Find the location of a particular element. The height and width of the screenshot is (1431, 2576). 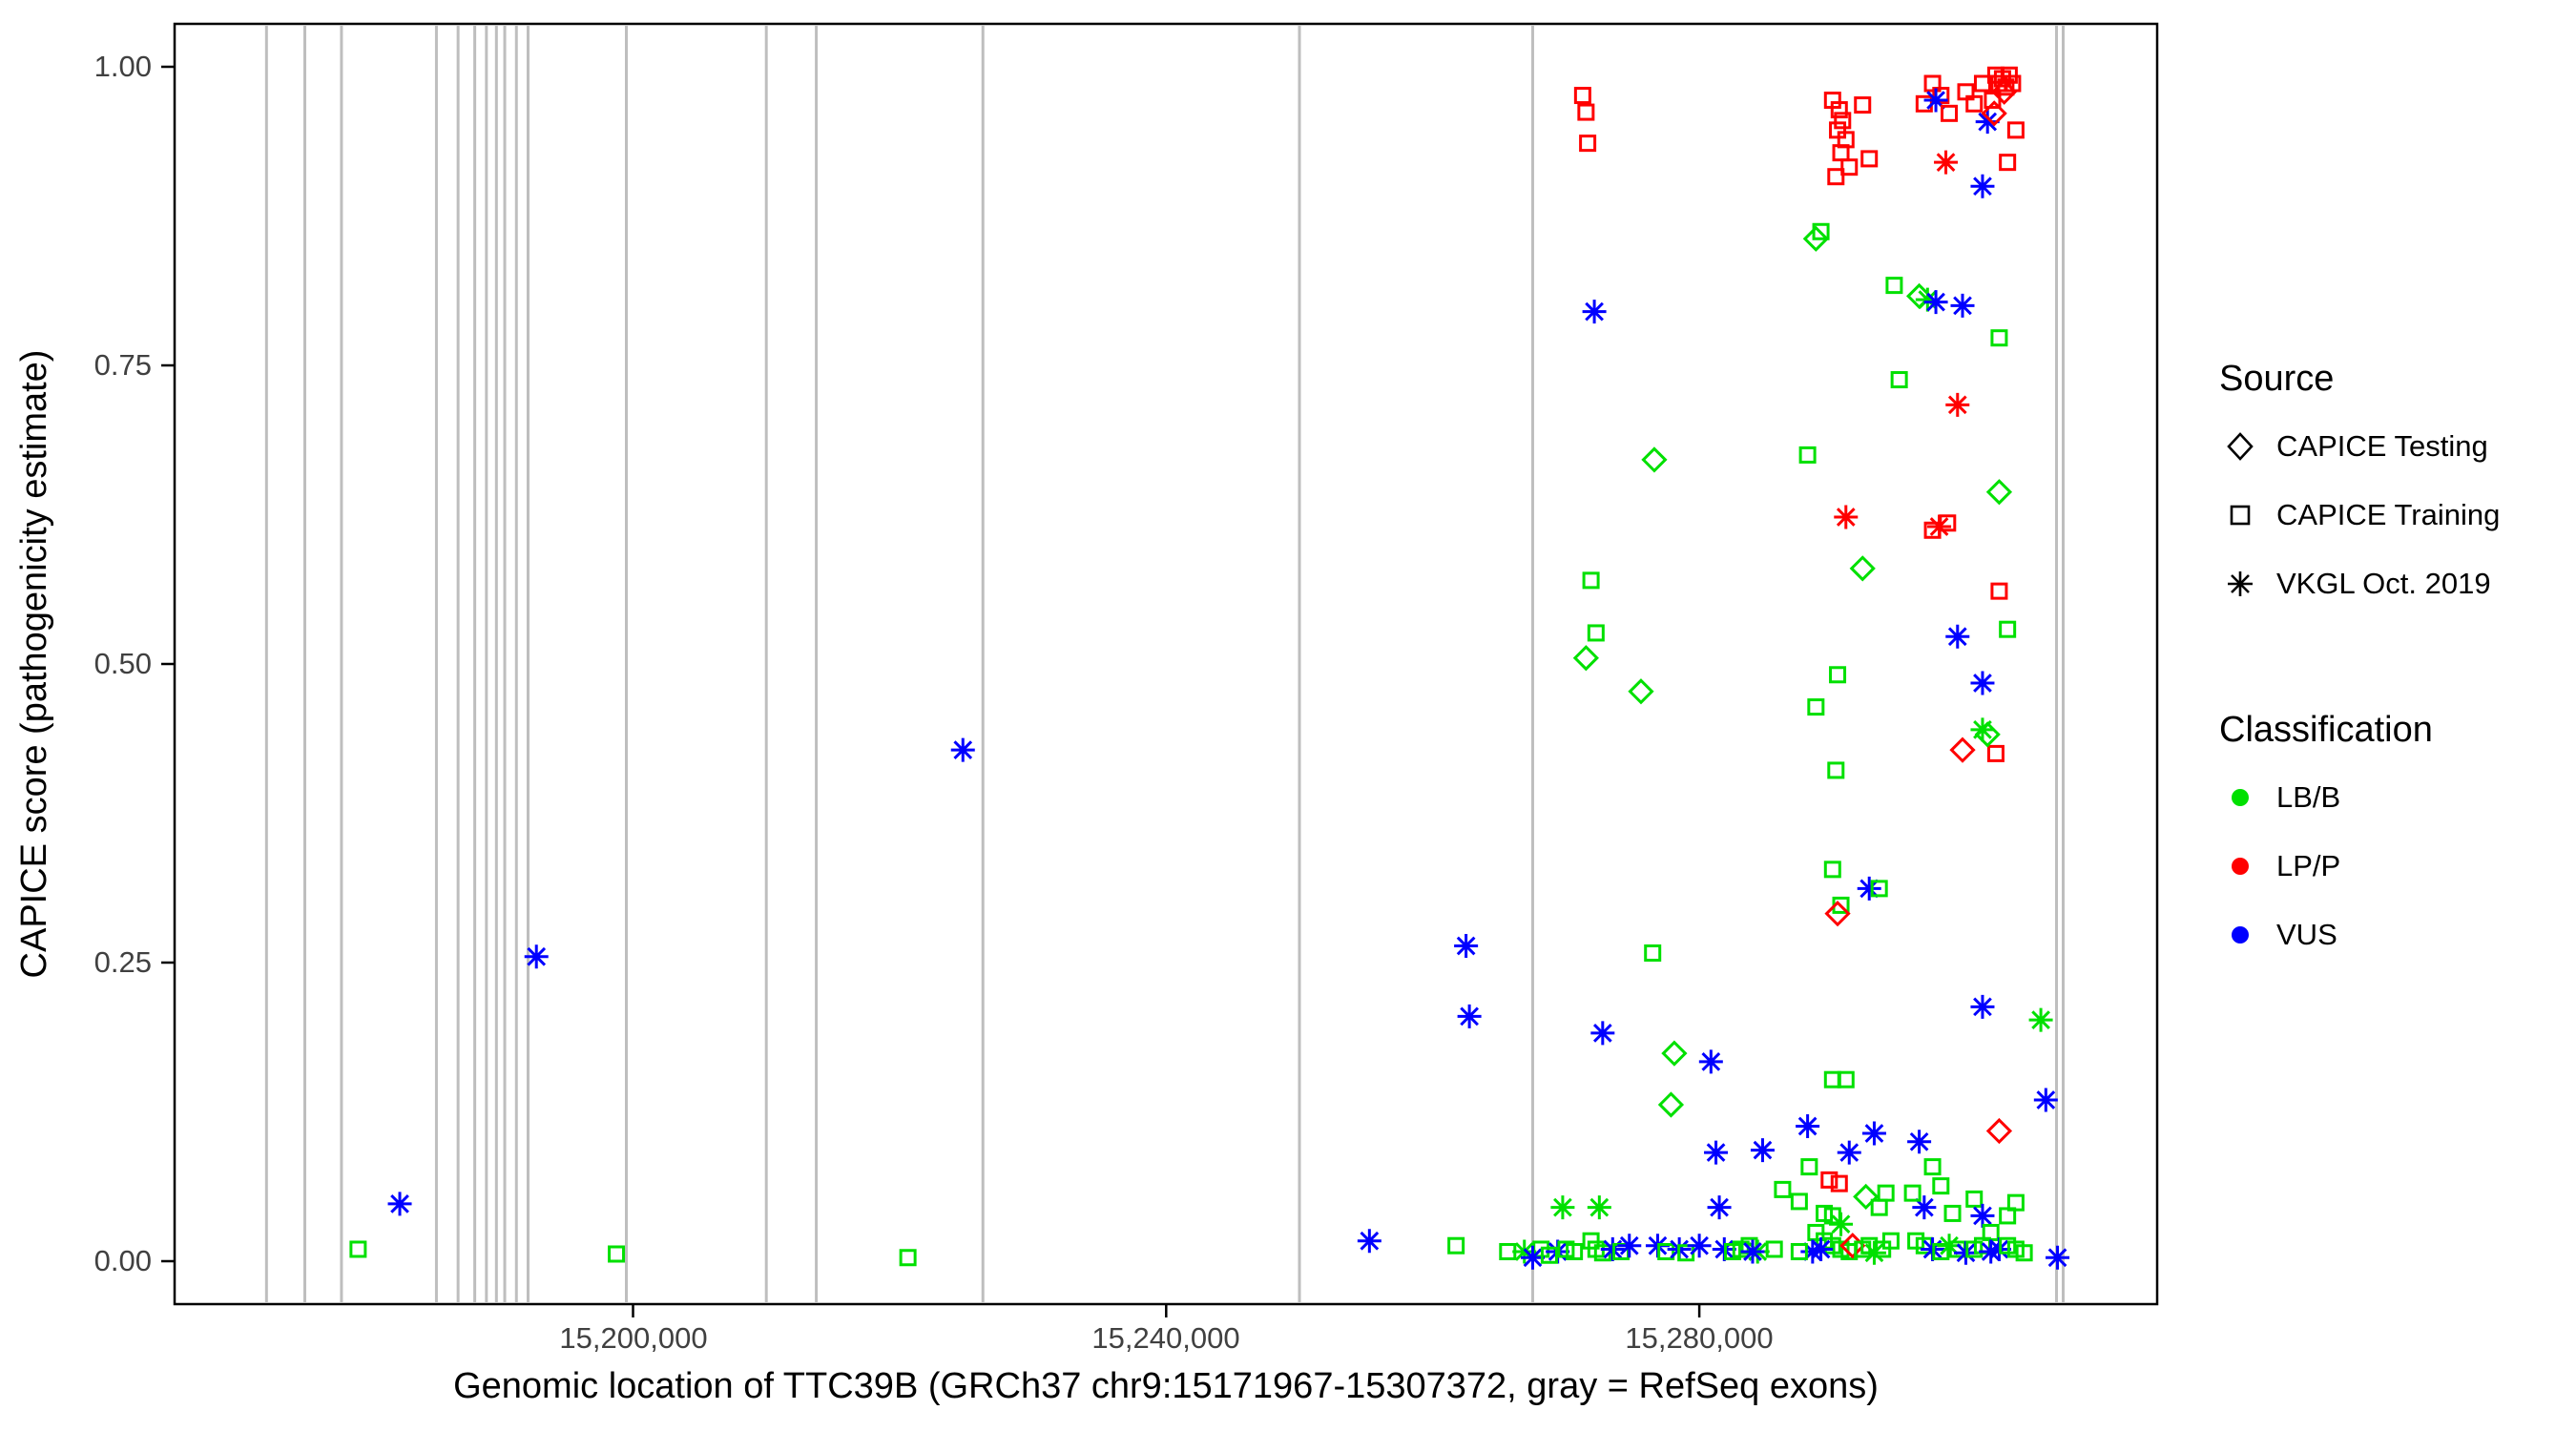

y-tick-label: 0.50 is located at coordinates (122, 663).